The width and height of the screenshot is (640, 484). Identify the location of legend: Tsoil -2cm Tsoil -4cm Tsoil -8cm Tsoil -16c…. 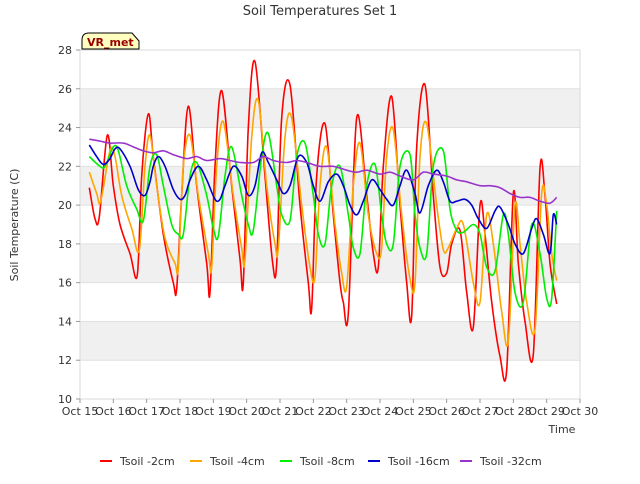
(321, 461).